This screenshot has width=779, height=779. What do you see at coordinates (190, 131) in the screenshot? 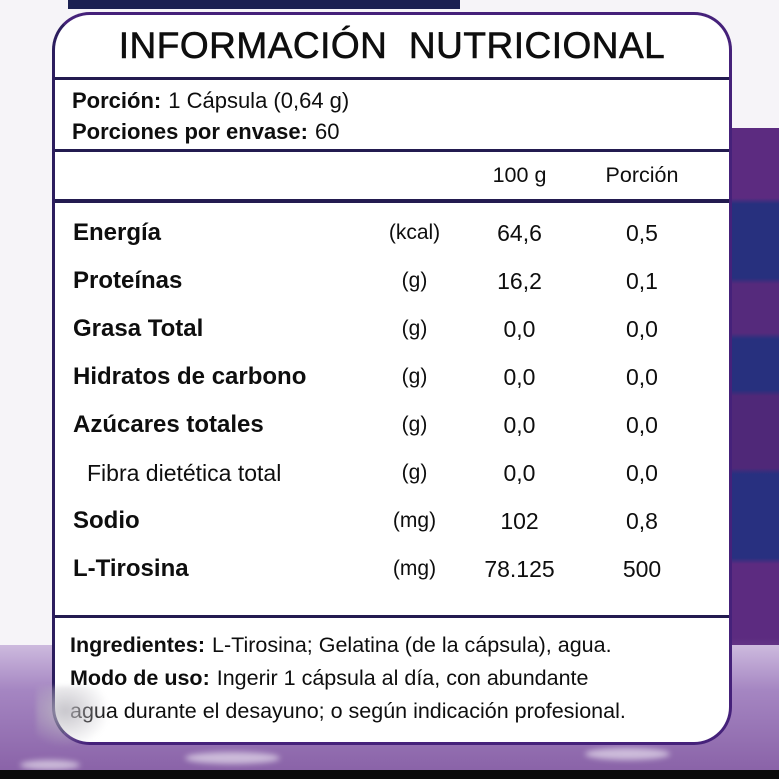
I see `servings-per-container-label: Porciones por envase:` at bounding box center [190, 131].